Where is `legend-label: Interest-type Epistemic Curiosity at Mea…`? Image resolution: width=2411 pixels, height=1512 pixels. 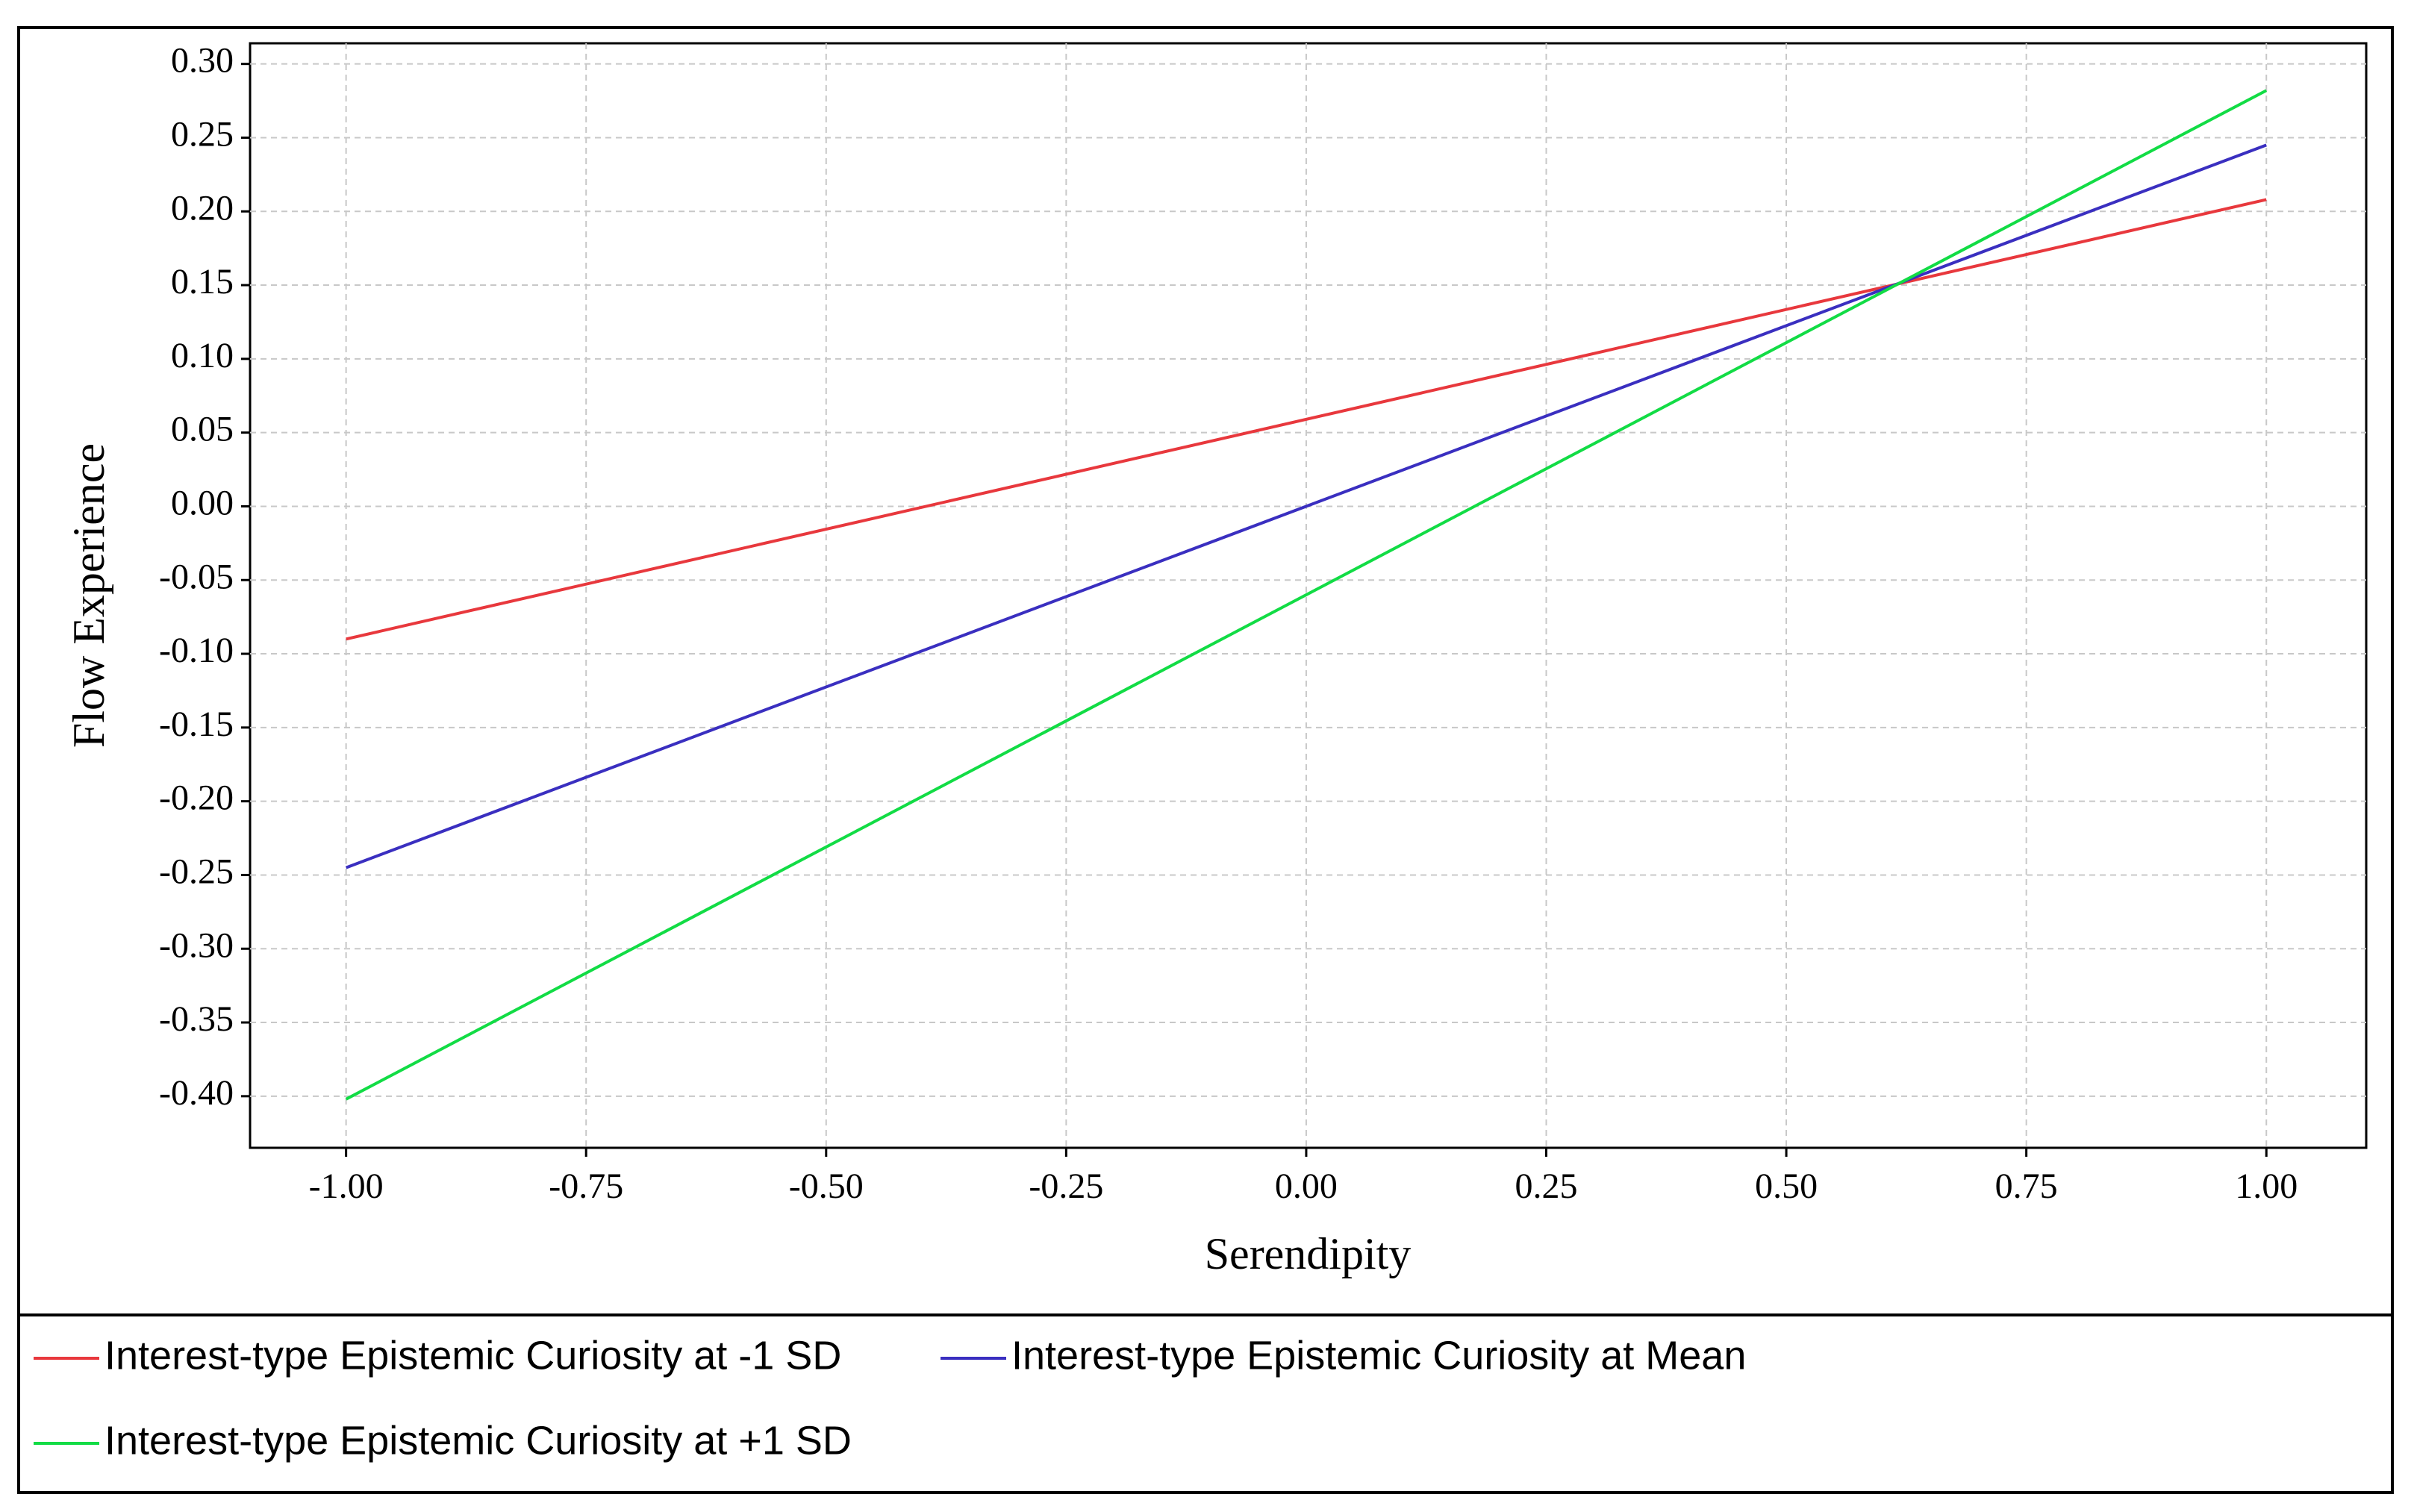 legend-label: Interest-type Epistemic Curiosity at Mea… is located at coordinates (1378, 1355).